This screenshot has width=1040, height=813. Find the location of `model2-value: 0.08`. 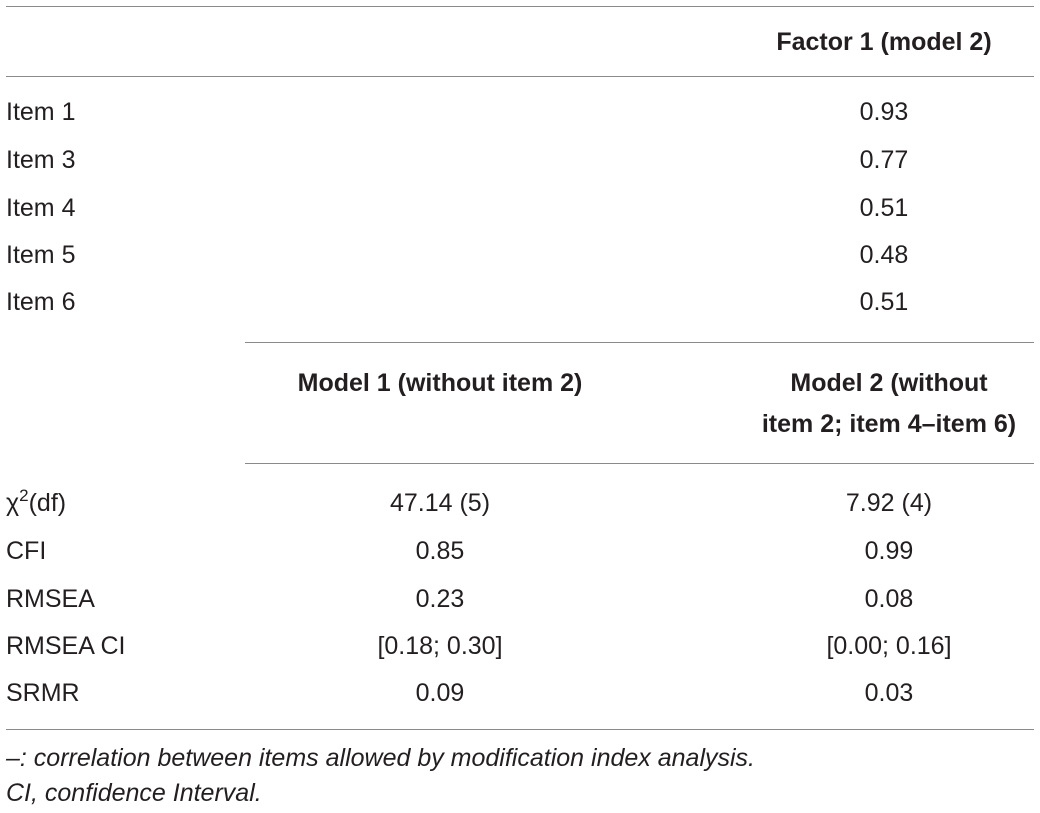

model2-value: 0.08 is located at coordinates (889, 599).